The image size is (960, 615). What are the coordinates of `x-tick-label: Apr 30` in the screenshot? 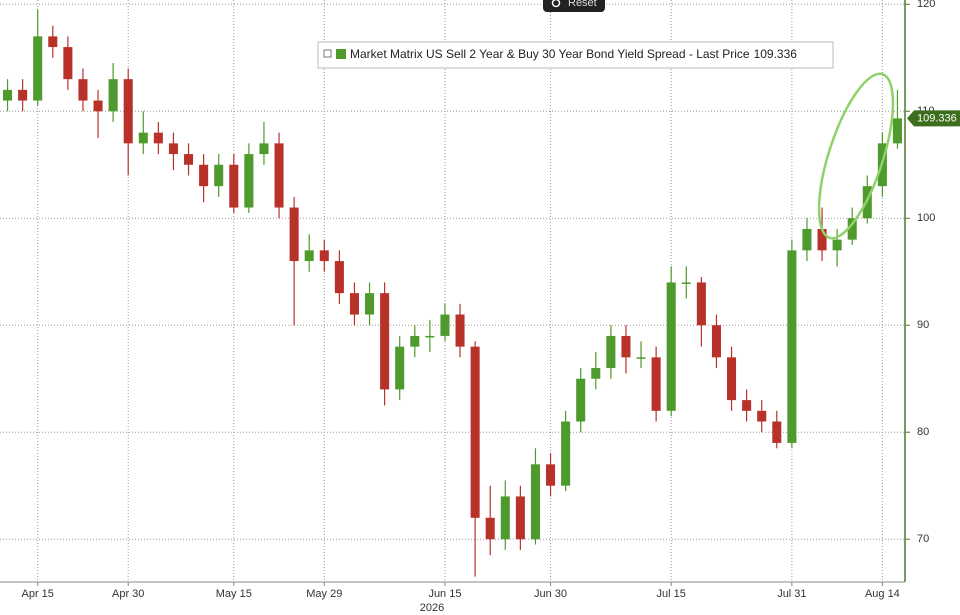 It's located at (128, 594).